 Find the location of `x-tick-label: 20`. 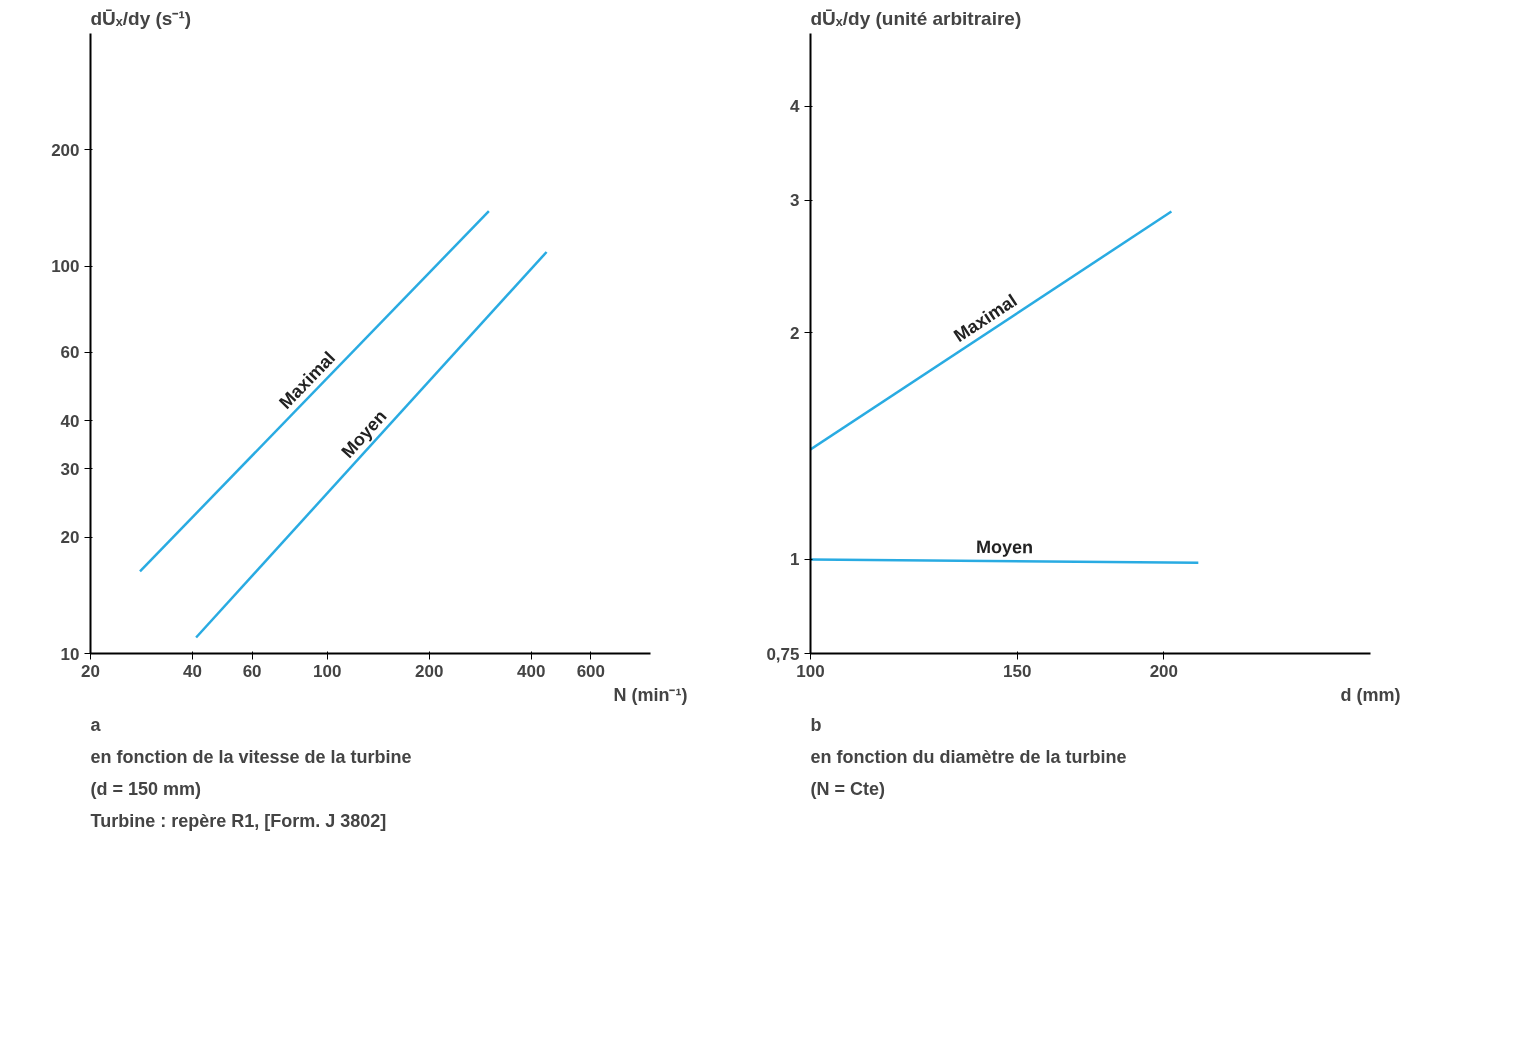

x-tick-label: 20 is located at coordinates (90, 671).